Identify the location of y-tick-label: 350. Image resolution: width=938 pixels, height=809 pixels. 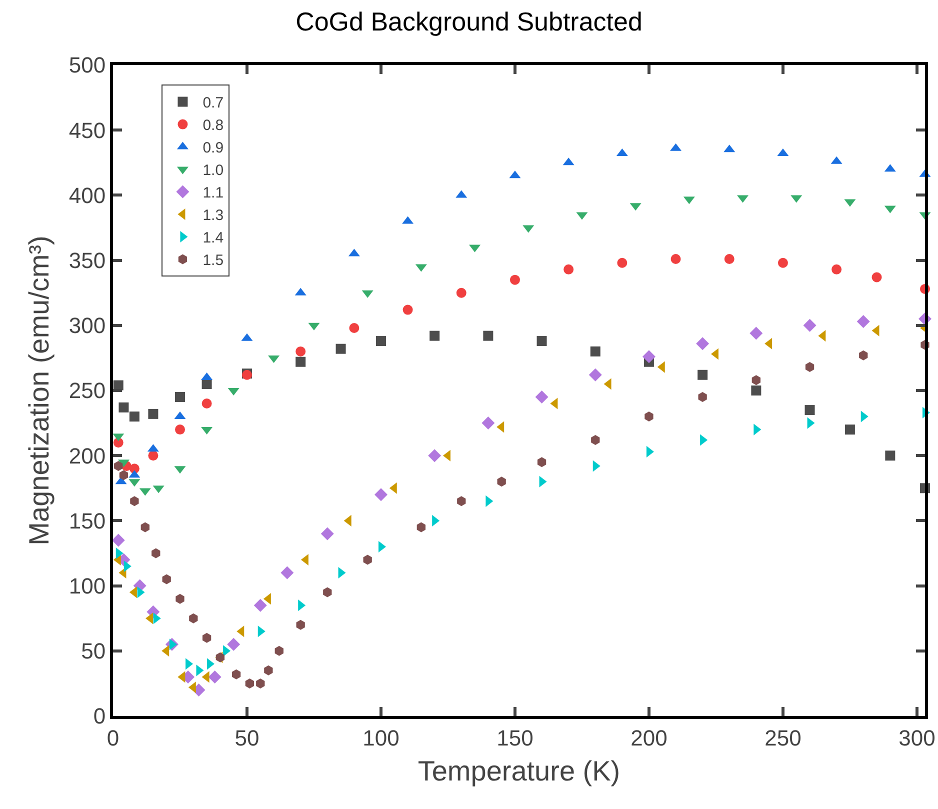
(87, 260).